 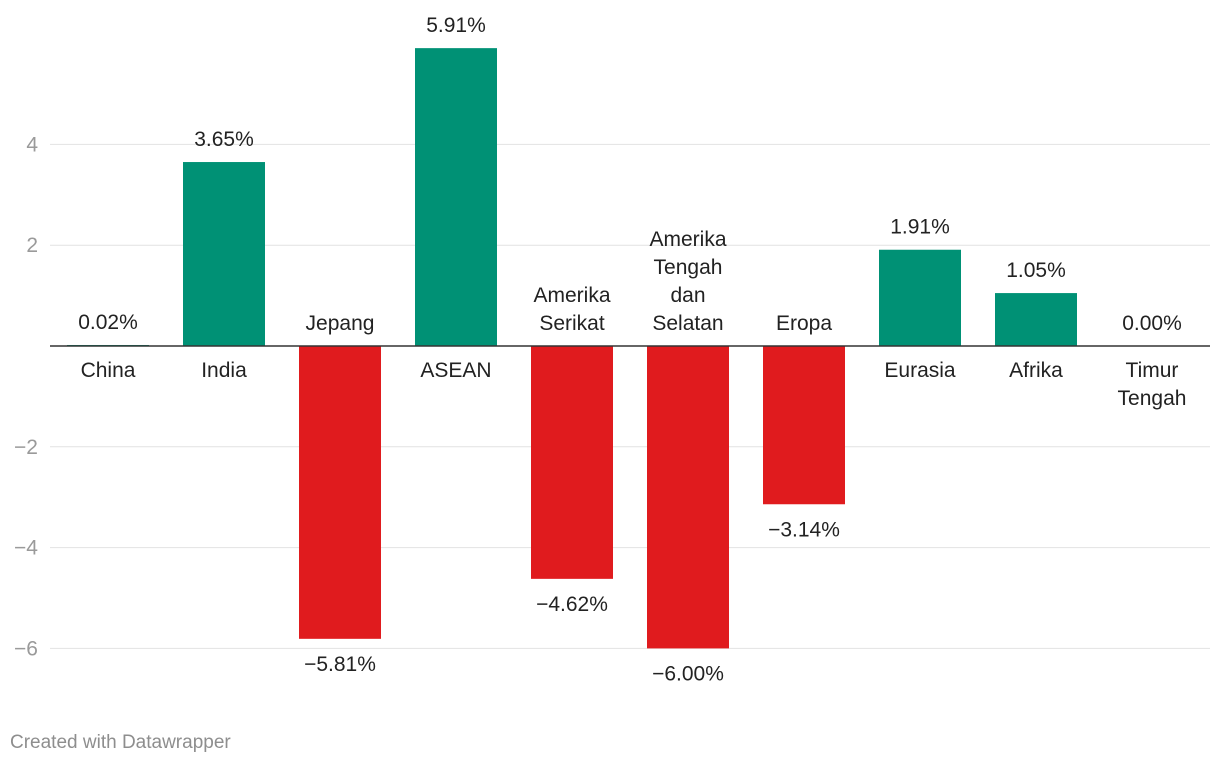 I want to click on data-label: 0.00%, so click(x=1152, y=323).